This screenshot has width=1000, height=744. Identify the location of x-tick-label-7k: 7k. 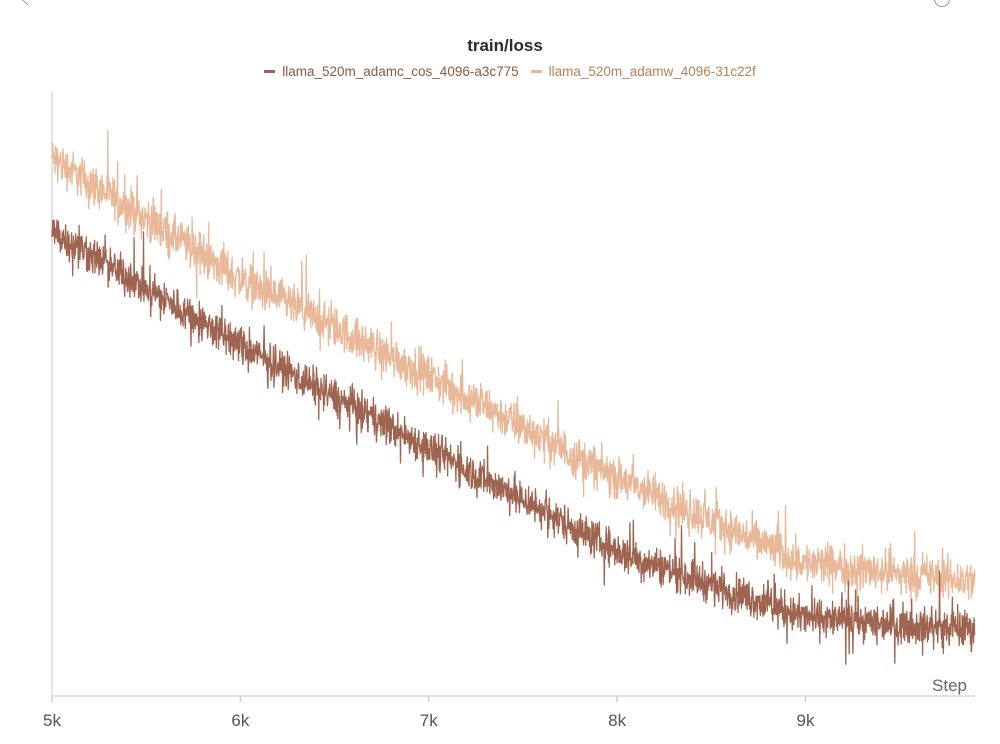
(429, 720).